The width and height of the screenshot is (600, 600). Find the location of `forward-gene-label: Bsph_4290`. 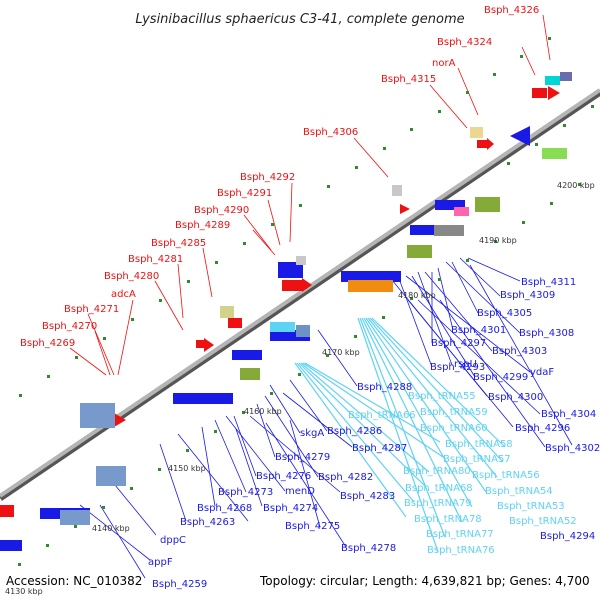

forward-gene-label: Bsph_4290 is located at coordinates (221, 210).